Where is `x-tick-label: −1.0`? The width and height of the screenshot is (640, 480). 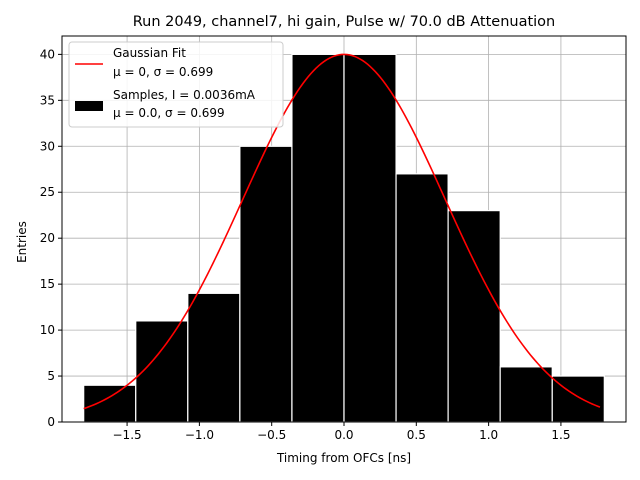 x-tick-label: −1.0 is located at coordinates (199, 435).